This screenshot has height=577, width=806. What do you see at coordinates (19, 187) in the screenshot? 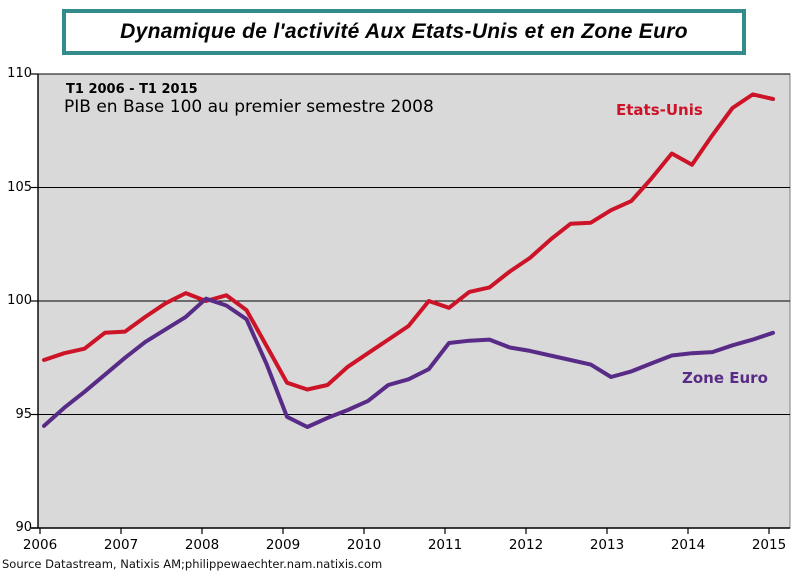
I see `y-axis-tick-105: 105` at bounding box center [19, 187].